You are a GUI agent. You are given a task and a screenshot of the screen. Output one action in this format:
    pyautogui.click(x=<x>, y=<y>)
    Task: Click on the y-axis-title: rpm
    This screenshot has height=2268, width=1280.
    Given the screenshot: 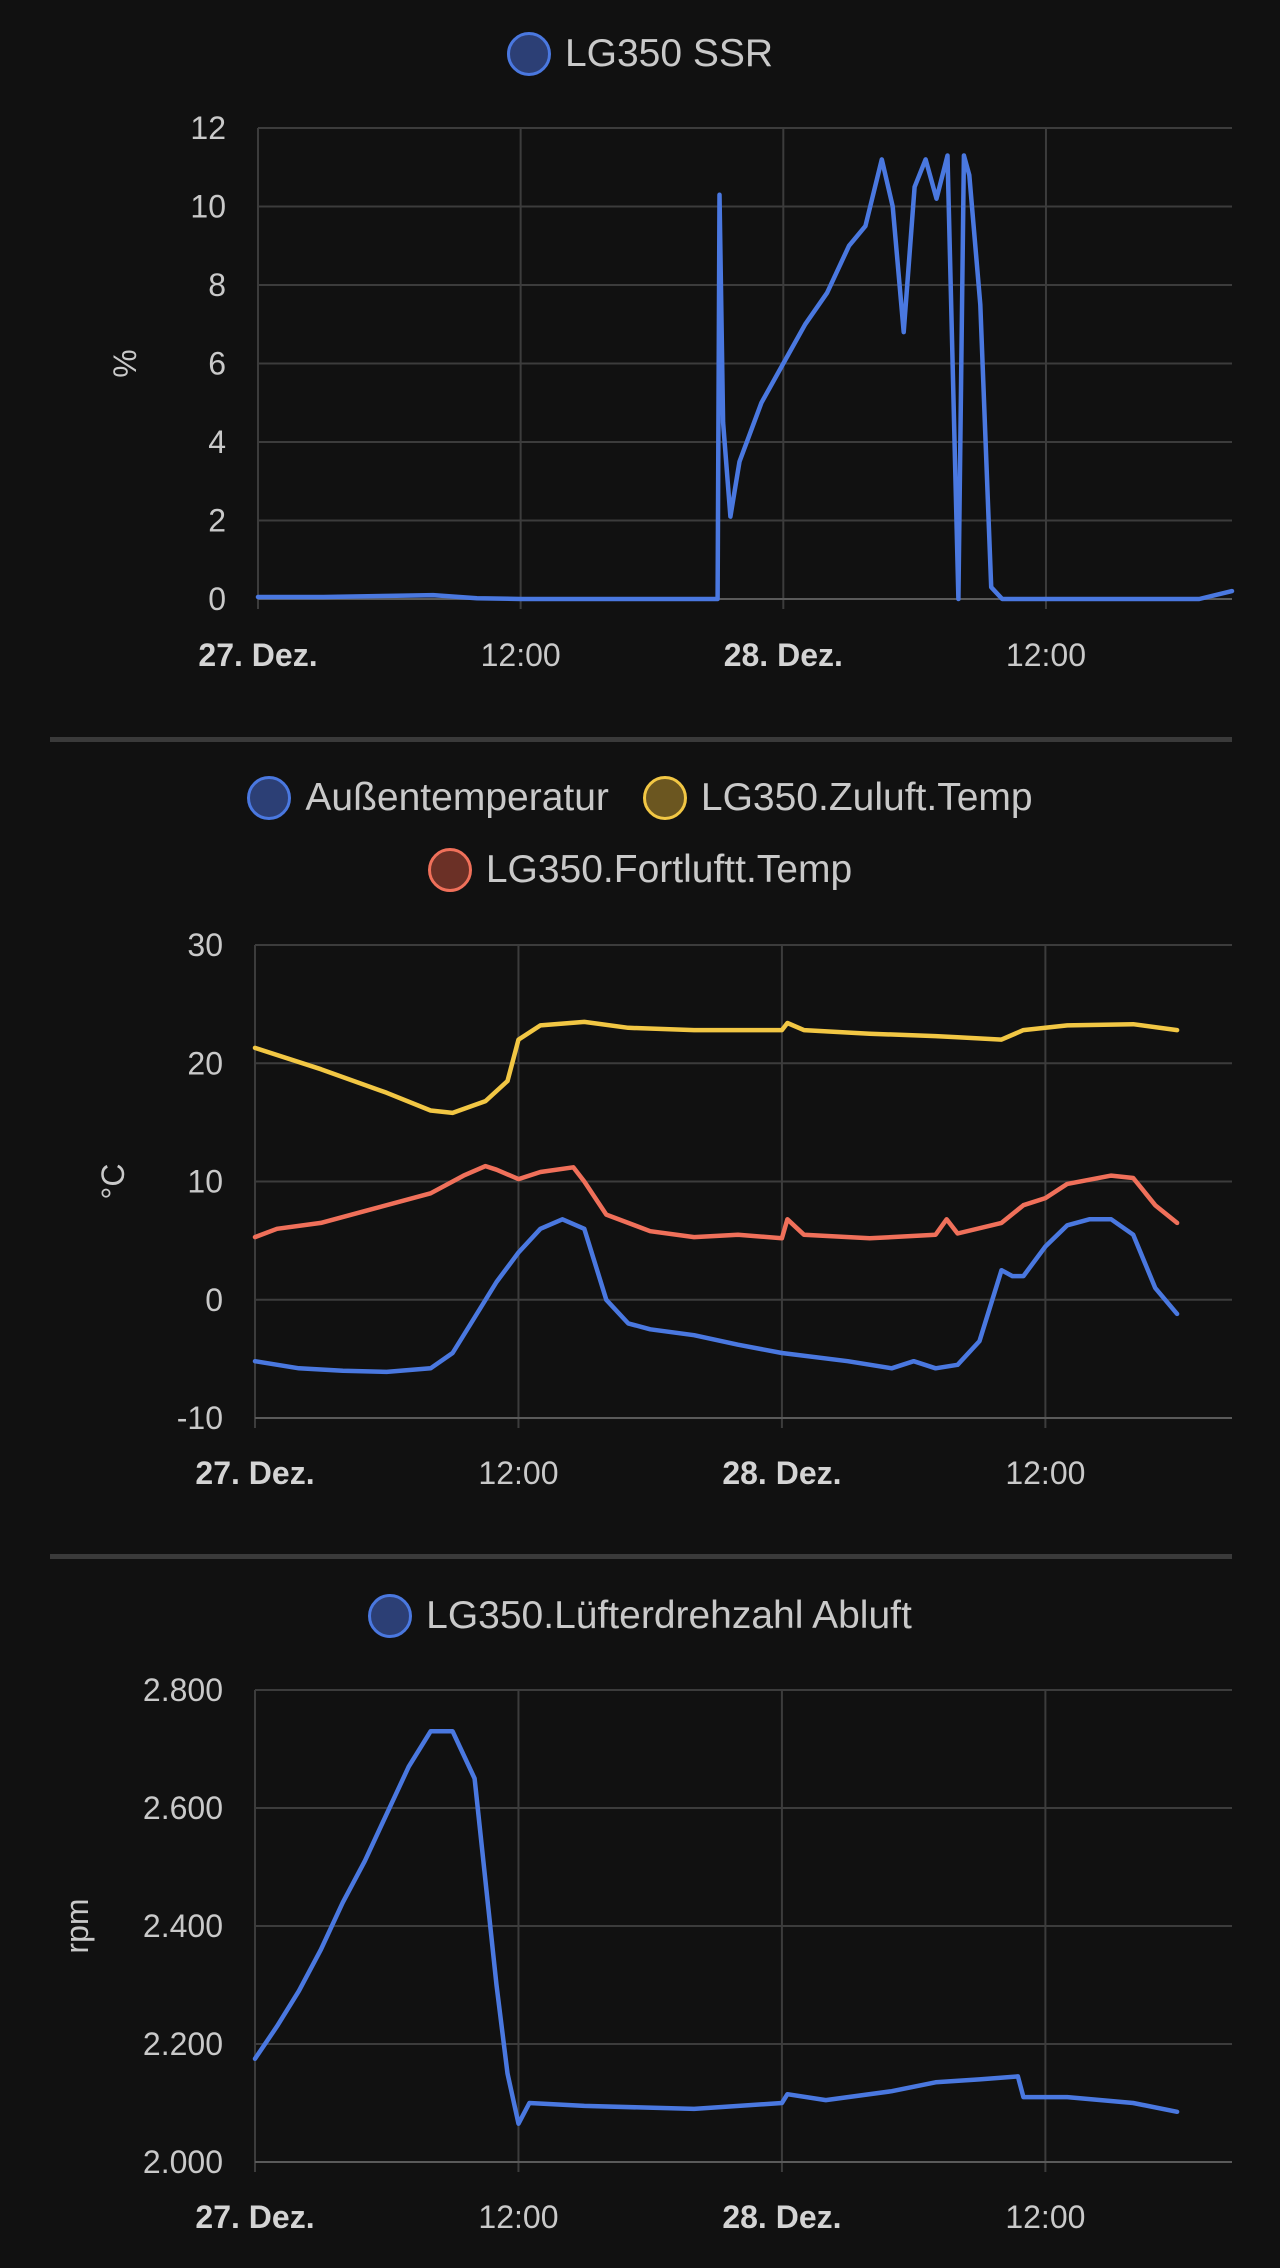 What is the action you would take?
    pyautogui.click(x=77, y=1925)
    